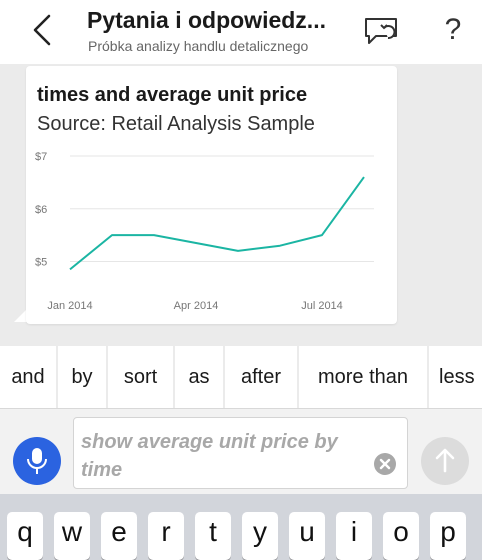 The width and height of the screenshot is (482, 560). I want to click on close-icon, so click(385, 464).